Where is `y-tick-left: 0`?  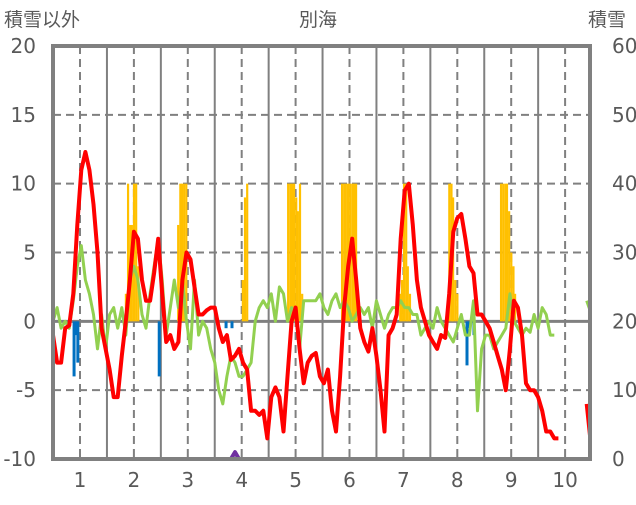 y-tick-left: 0 is located at coordinates (29, 321).